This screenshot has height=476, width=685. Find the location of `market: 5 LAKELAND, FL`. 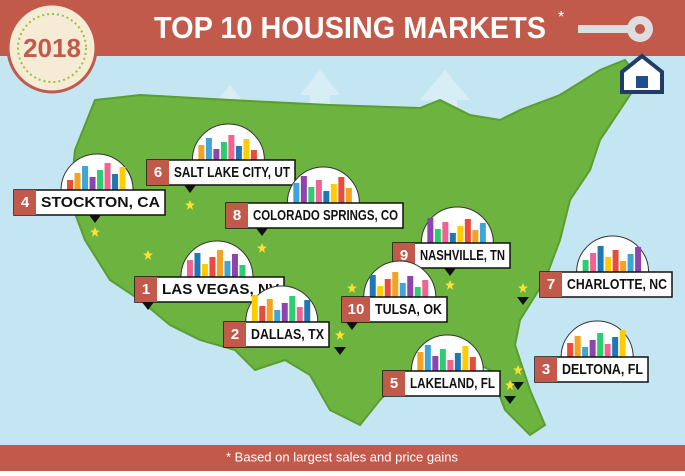

market: 5 LAKELAND, FL is located at coordinates (449, 369).